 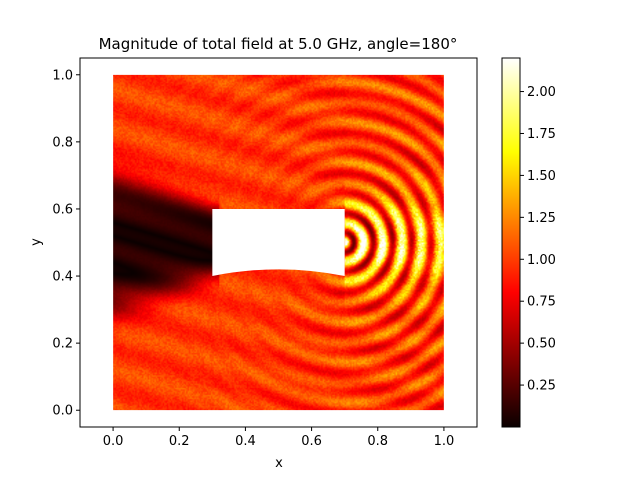 I want to click on y-axis-label: y, so click(x=36, y=242).